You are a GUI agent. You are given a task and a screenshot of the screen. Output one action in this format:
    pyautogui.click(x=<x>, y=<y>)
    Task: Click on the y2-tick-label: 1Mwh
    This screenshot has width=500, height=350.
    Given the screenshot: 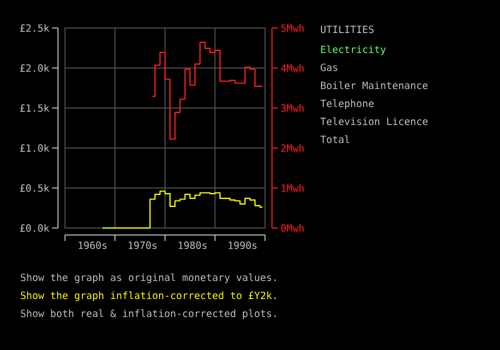 What is the action you would take?
    pyautogui.click(x=293, y=188)
    